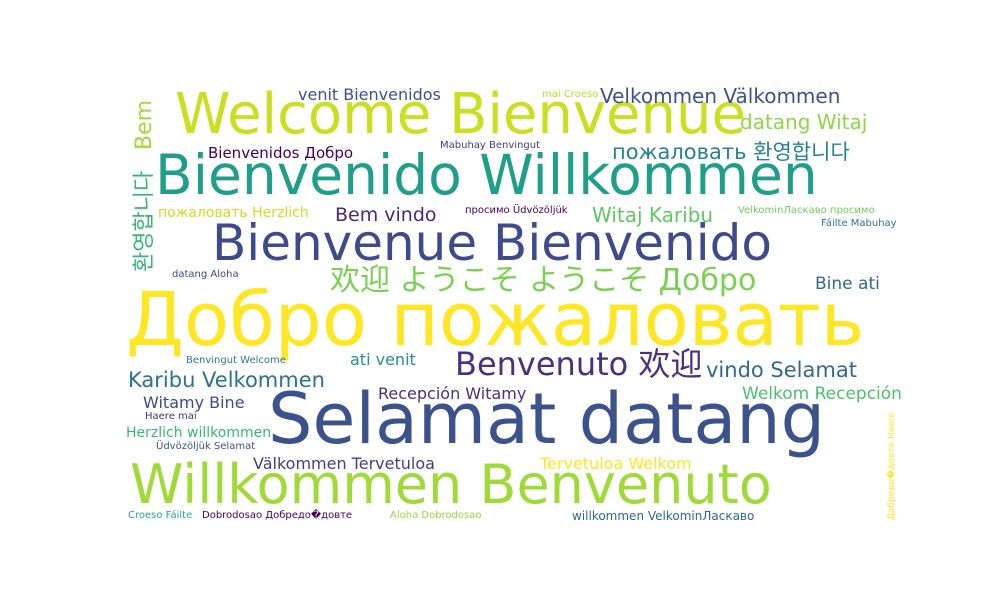 This screenshot has height=600, width=1000. I want to click on word-15: пожаловать Herzlich, so click(233, 213).